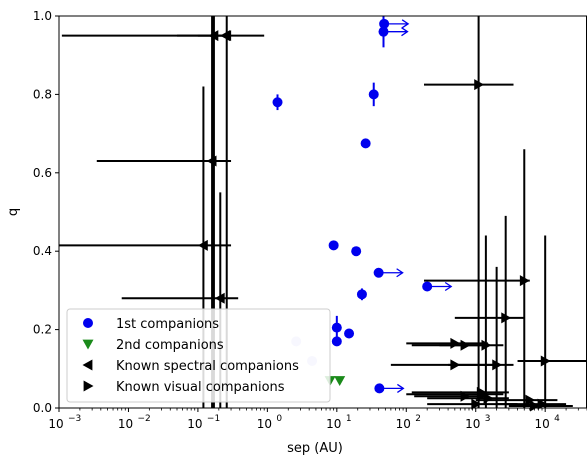  Describe the element at coordinates (74, 419) in the screenshot. I see `x-tick-label-exp-0: −3` at that location.